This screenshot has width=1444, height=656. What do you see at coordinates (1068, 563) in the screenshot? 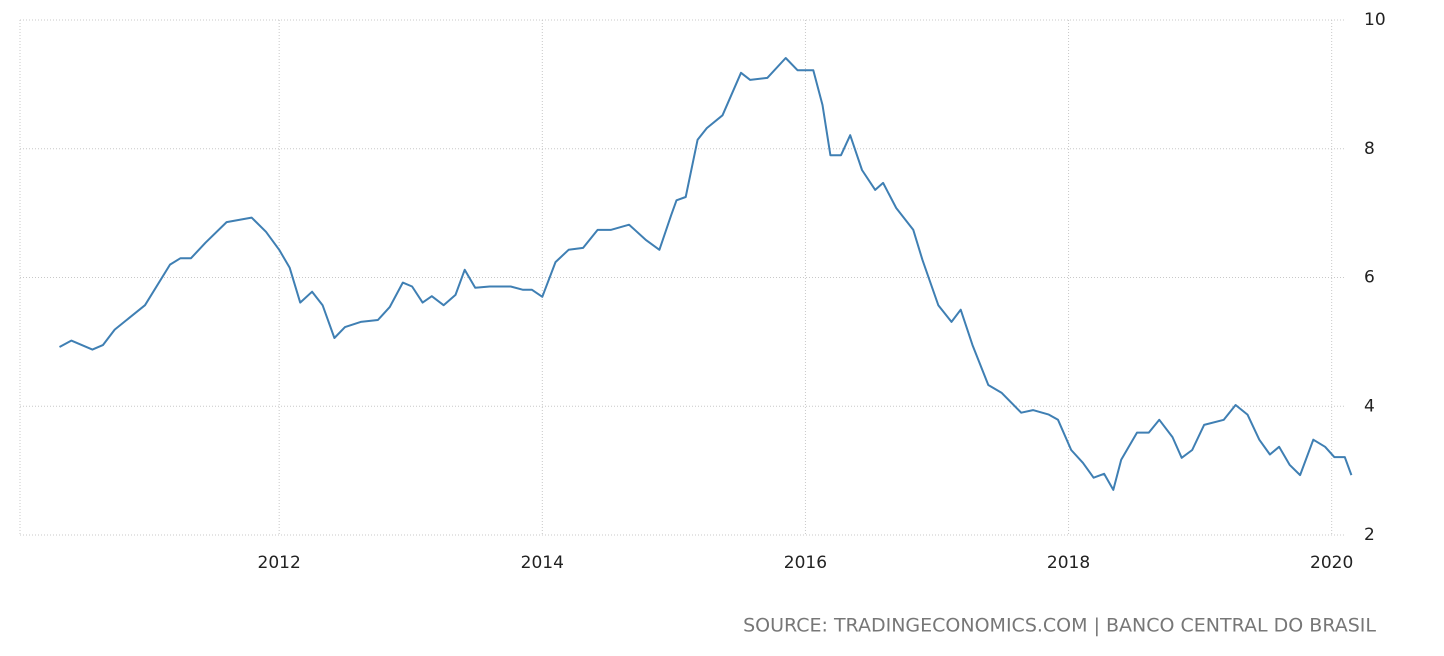
I see `x-tick-label: 2018` at bounding box center [1068, 563].